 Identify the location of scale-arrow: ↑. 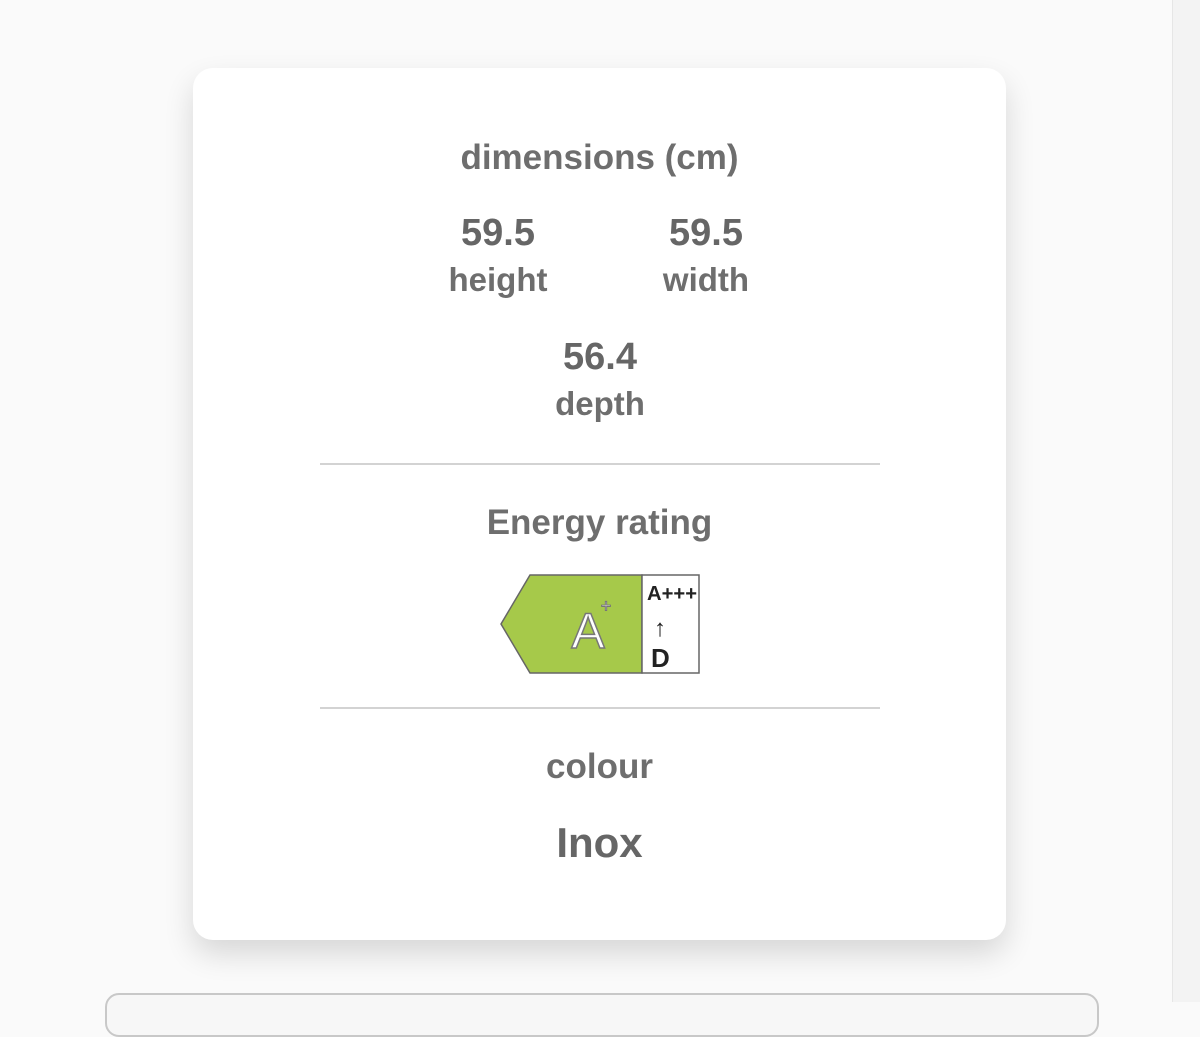
(660, 628).